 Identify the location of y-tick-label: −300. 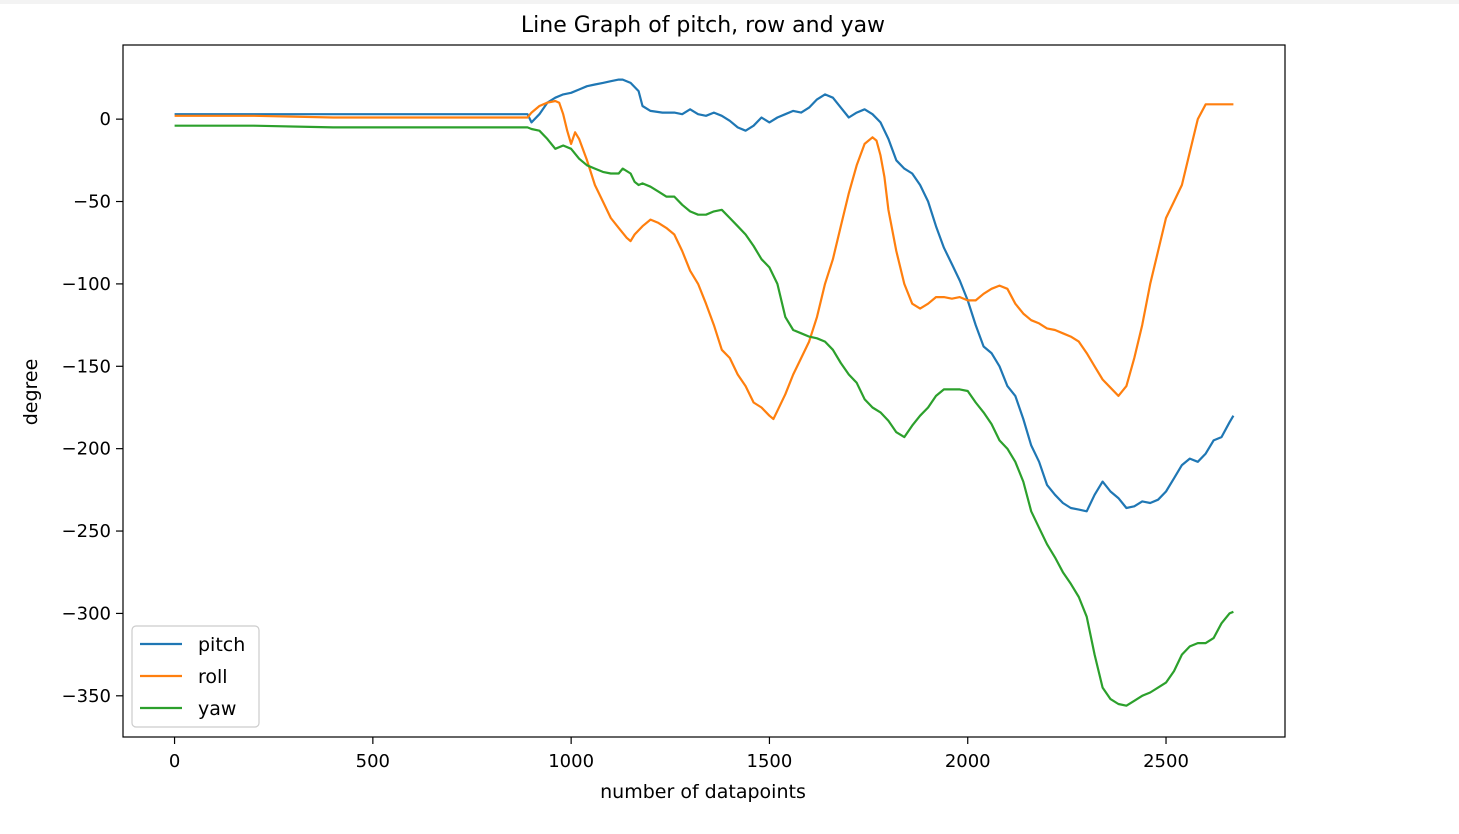
(86, 613).